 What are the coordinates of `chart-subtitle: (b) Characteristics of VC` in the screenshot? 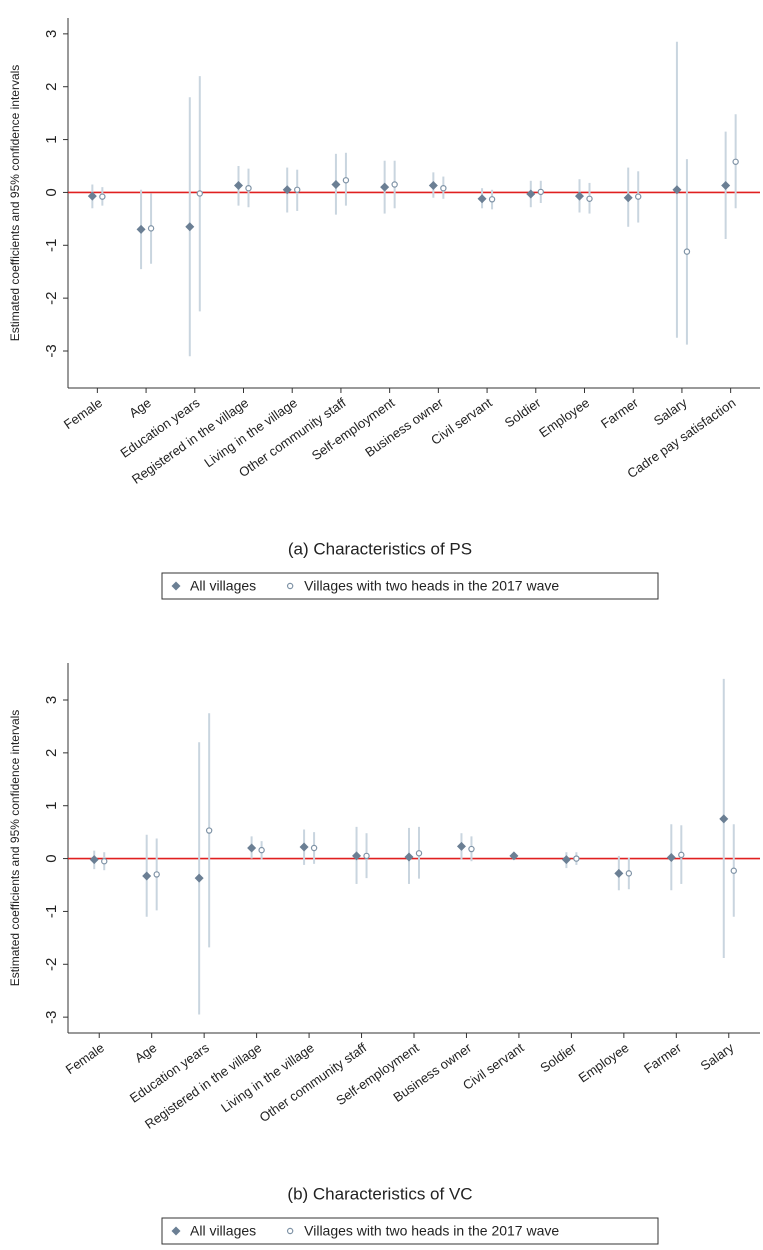 It's located at (379, 1193).